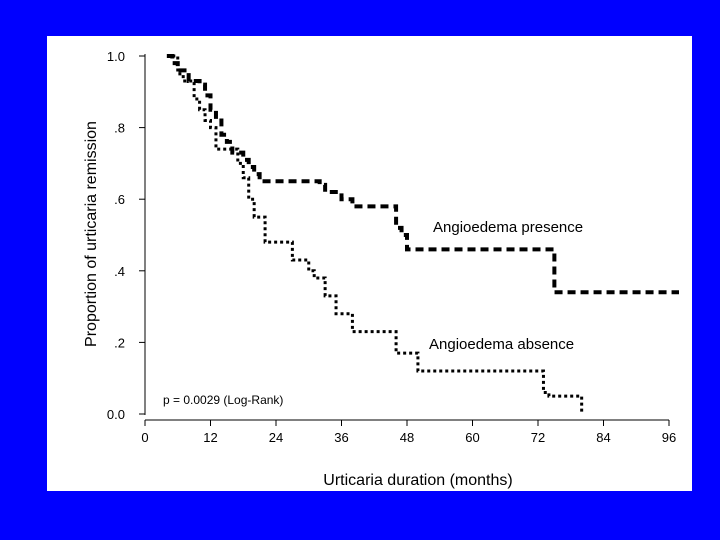  Describe the element at coordinates (119, 271) in the screenshot. I see `y-tick-label: .4` at that location.